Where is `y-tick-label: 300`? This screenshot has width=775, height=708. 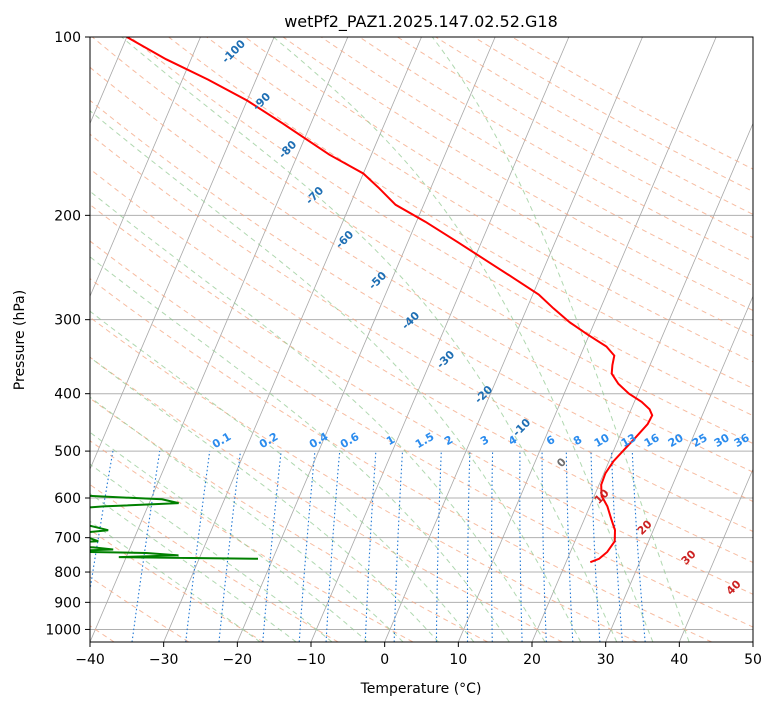 y-tick-label: 300 is located at coordinates (67, 321).